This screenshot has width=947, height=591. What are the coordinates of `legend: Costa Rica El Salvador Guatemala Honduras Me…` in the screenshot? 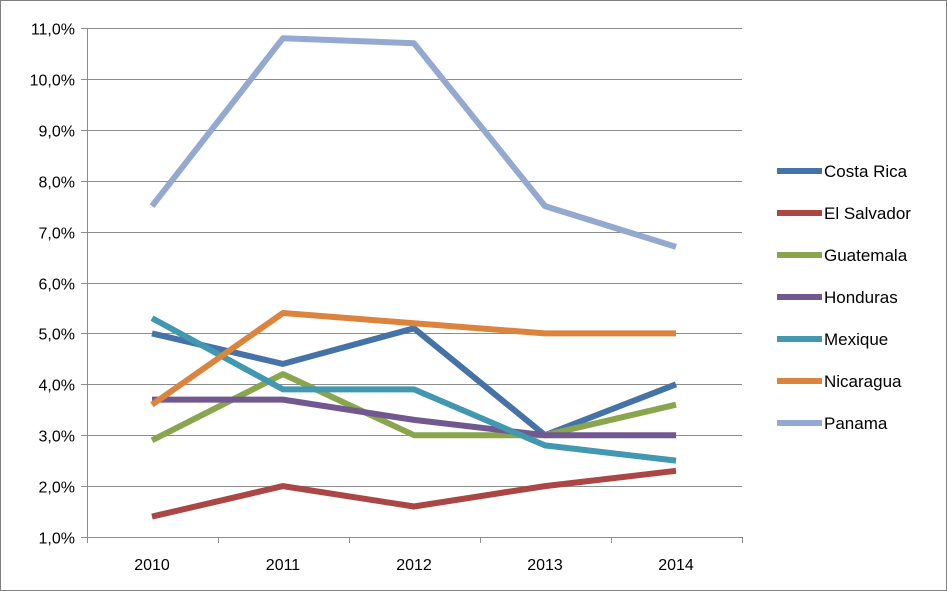 It's located at (844, 297).